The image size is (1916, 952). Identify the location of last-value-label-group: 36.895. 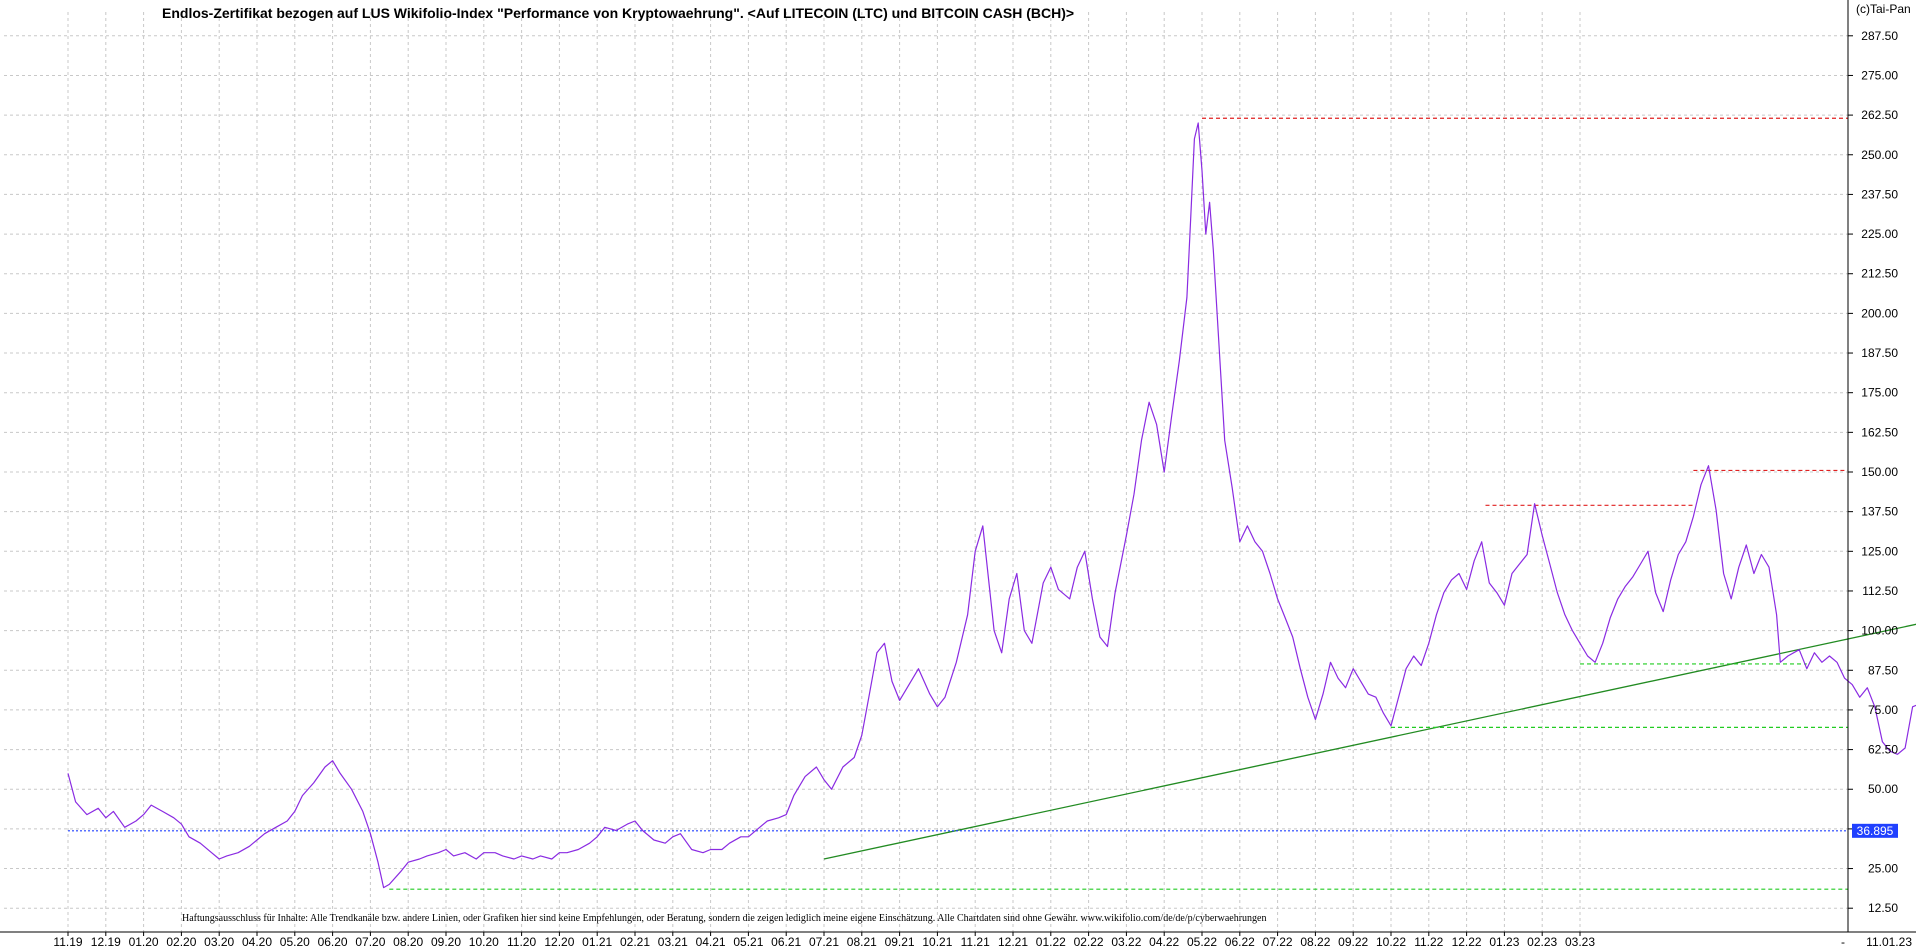
(1875, 830).